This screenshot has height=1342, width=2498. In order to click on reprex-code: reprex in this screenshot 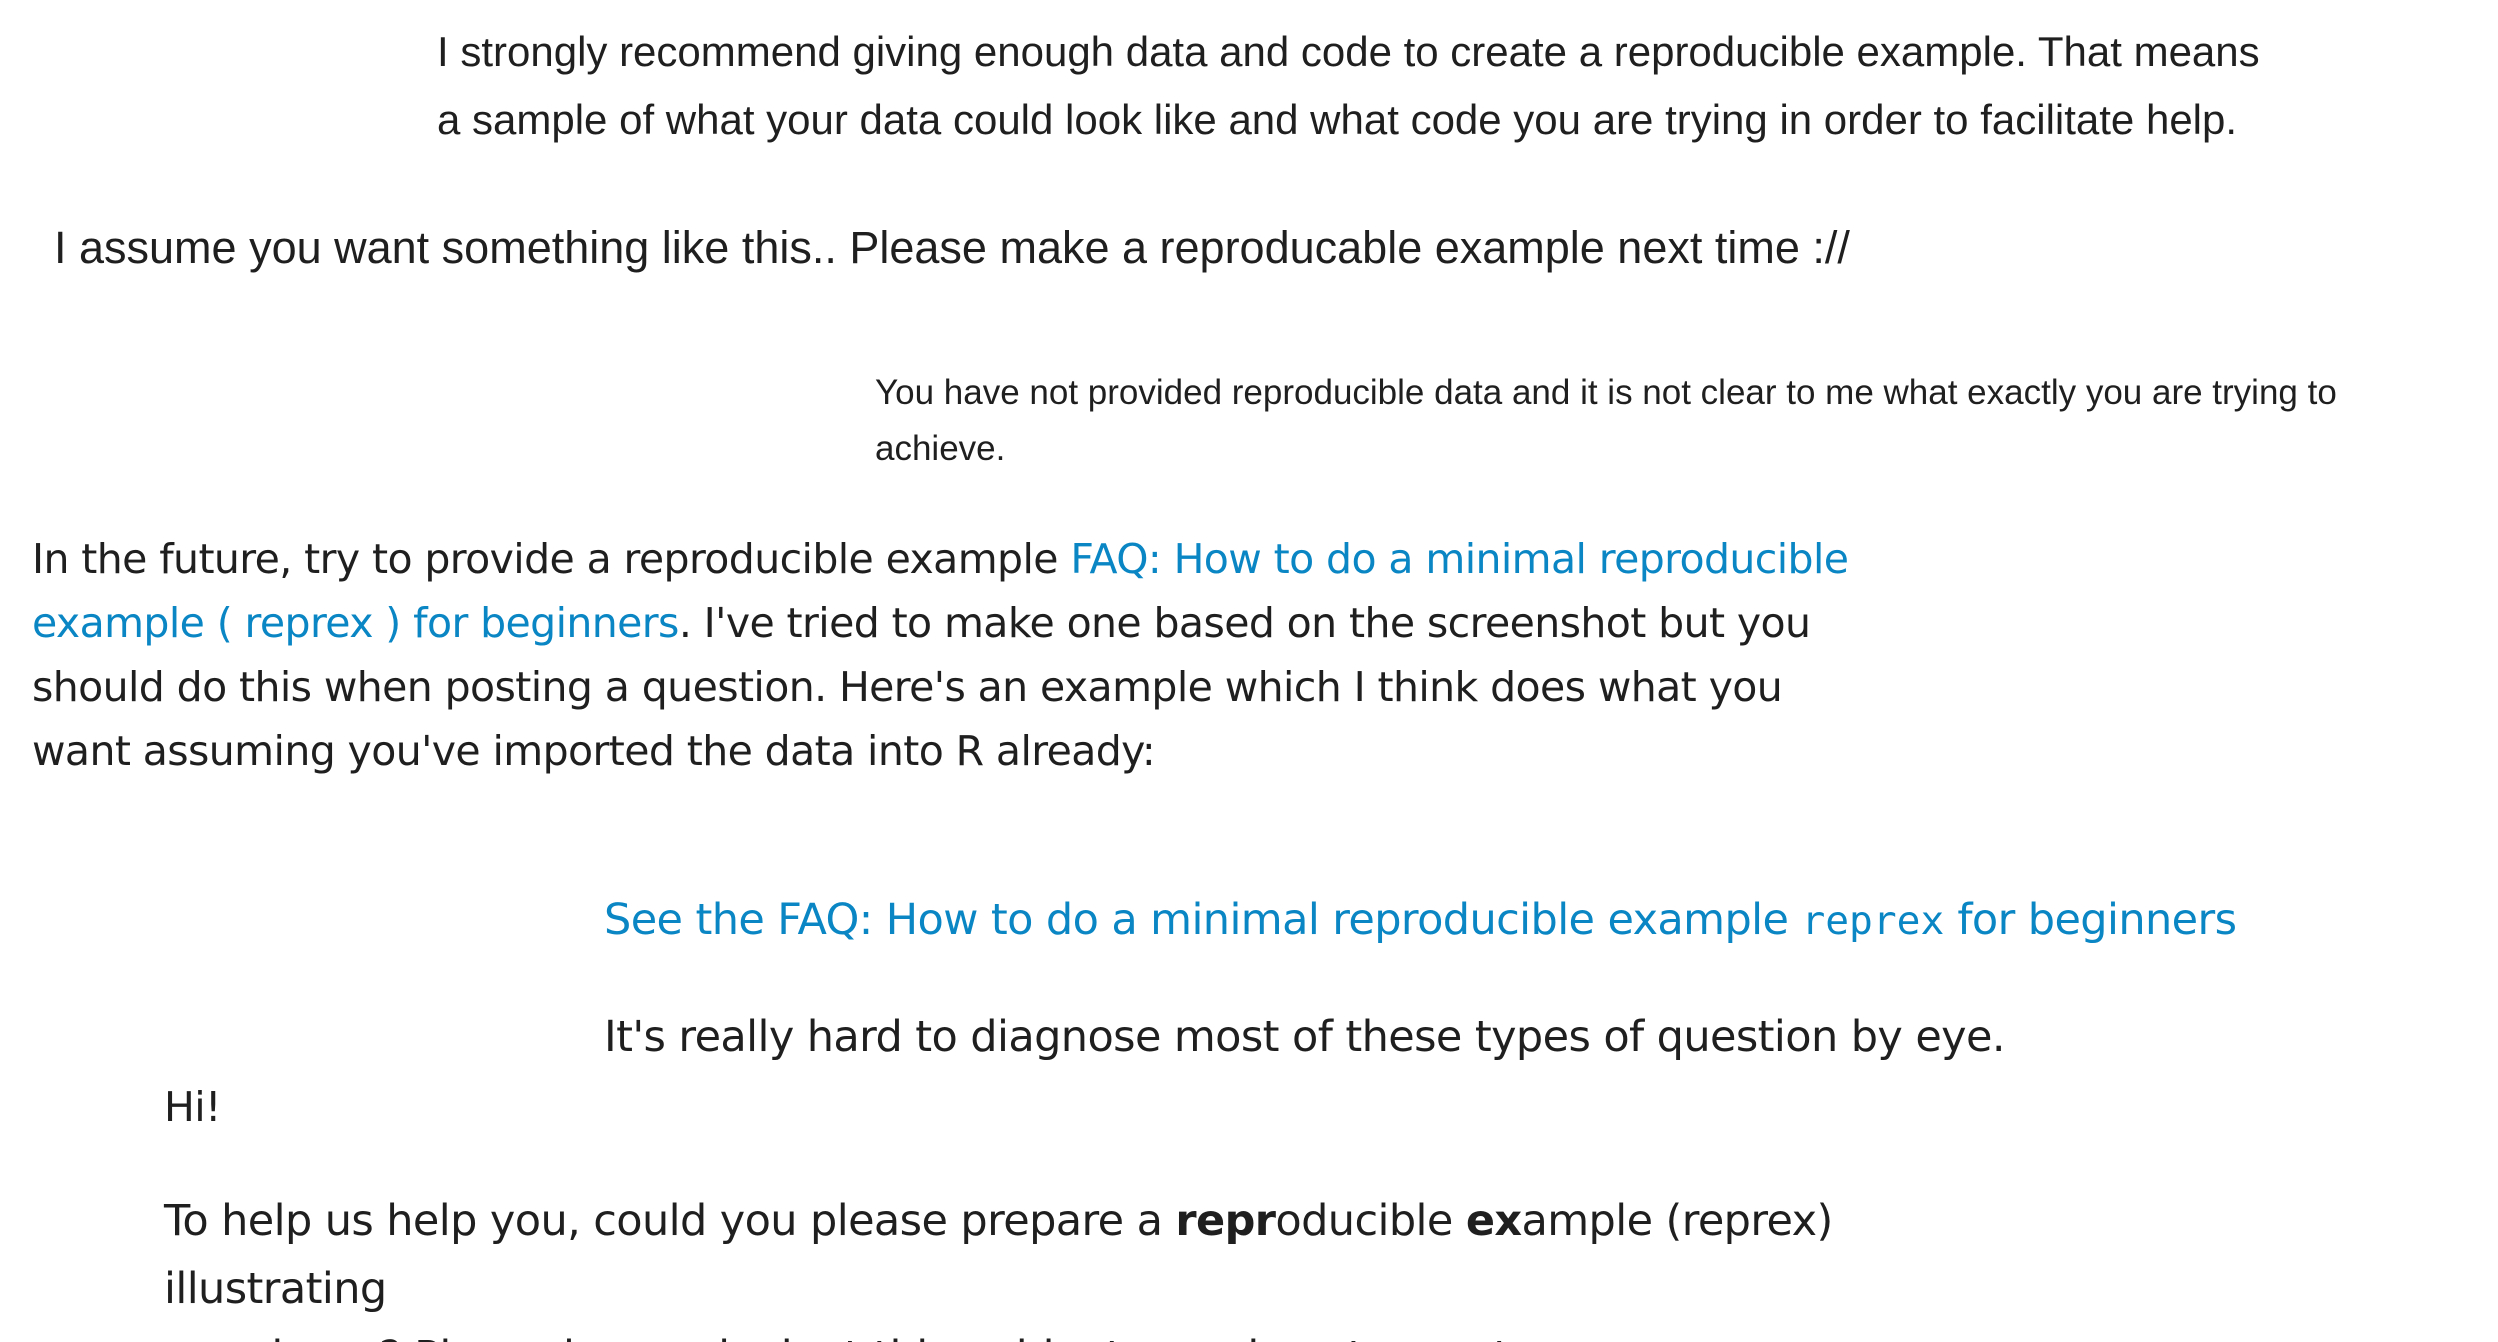, I will do `click(1873, 921)`.